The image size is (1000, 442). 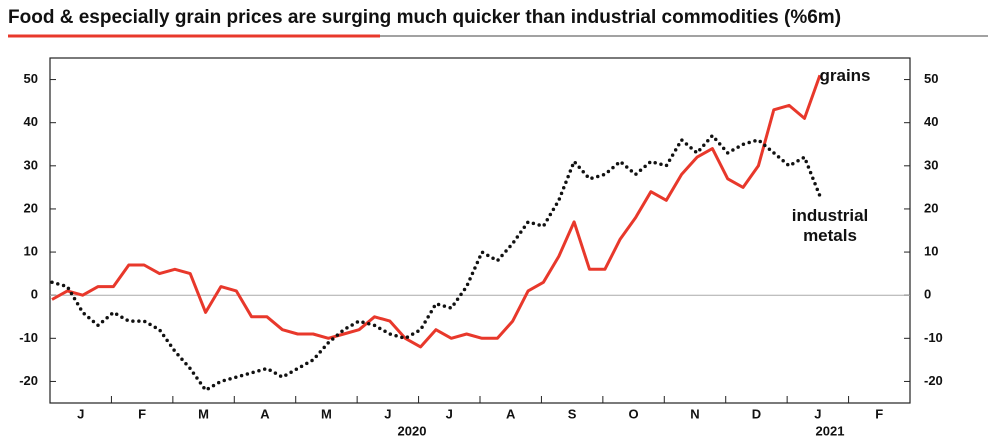 I want to click on y-tick-label: -20, so click(x=28, y=380).